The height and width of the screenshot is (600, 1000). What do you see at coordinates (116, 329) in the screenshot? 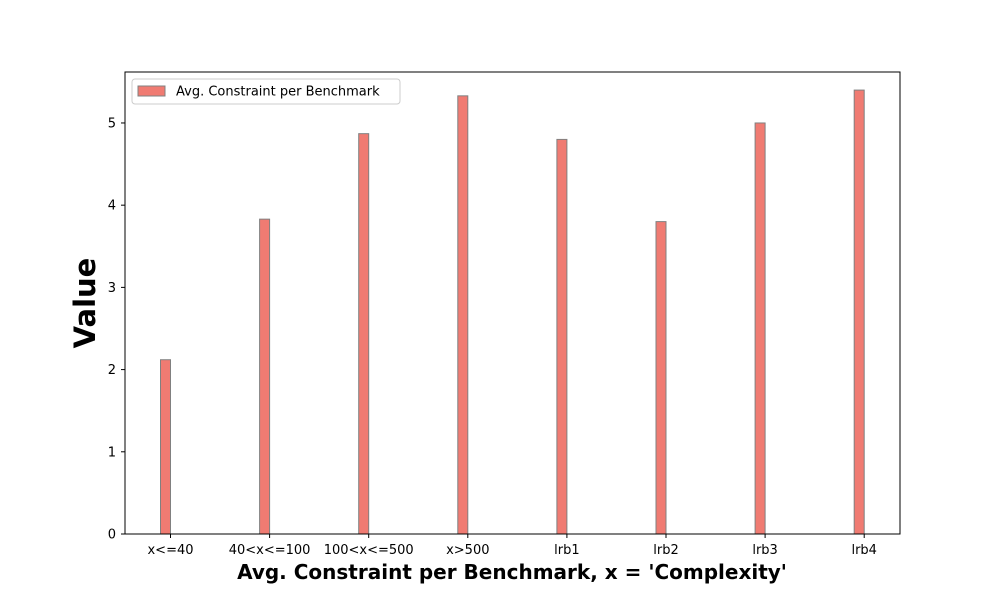
I see `y-axis: 0 1 2 3 4 5` at bounding box center [116, 329].